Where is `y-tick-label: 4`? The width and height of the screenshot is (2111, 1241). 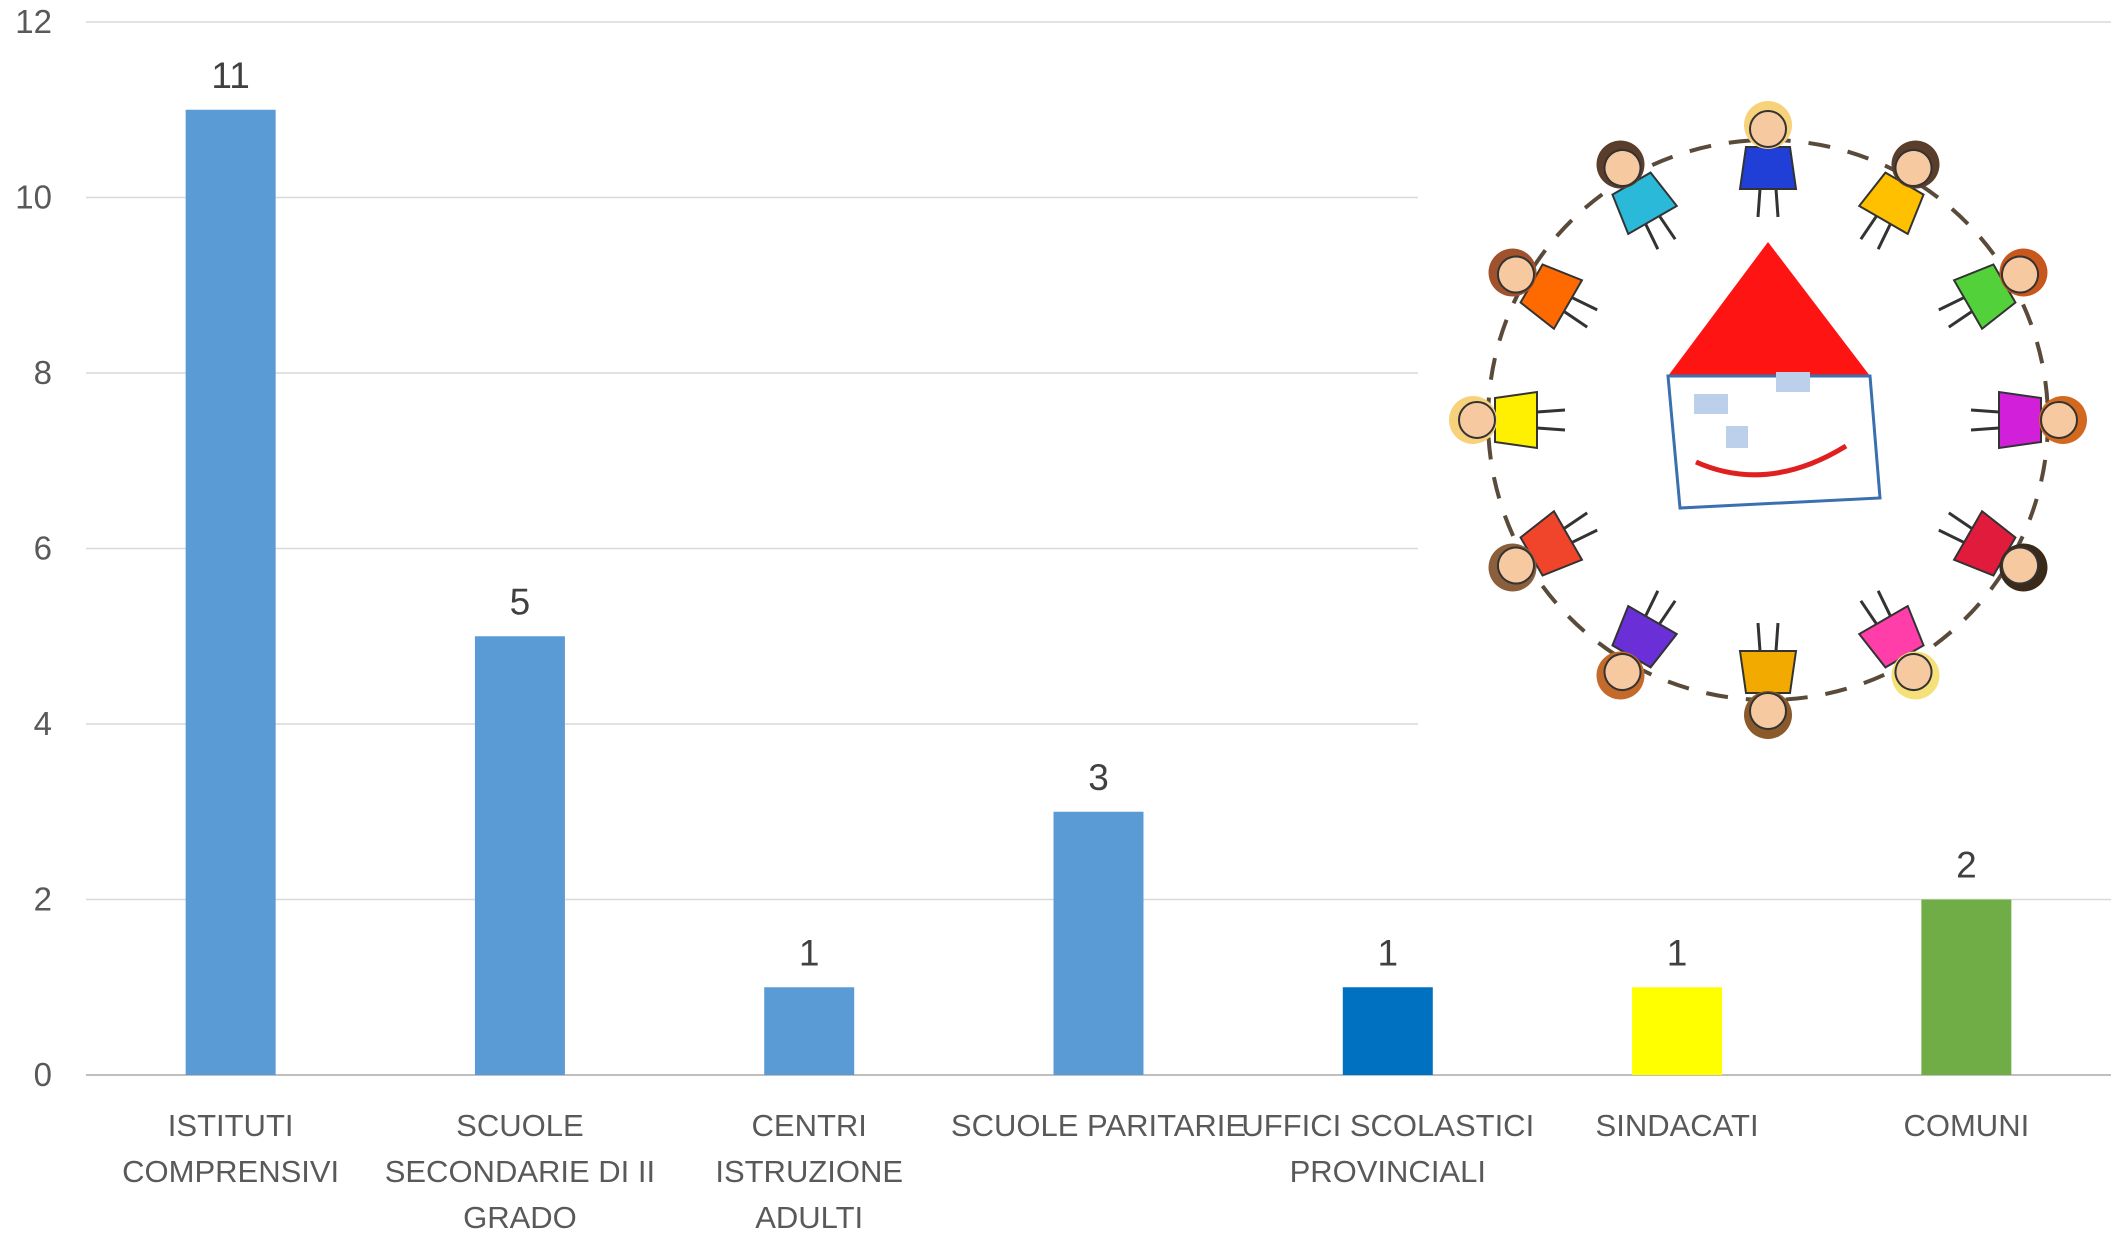 y-tick-label: 4 is located at coordinates (43, 723).